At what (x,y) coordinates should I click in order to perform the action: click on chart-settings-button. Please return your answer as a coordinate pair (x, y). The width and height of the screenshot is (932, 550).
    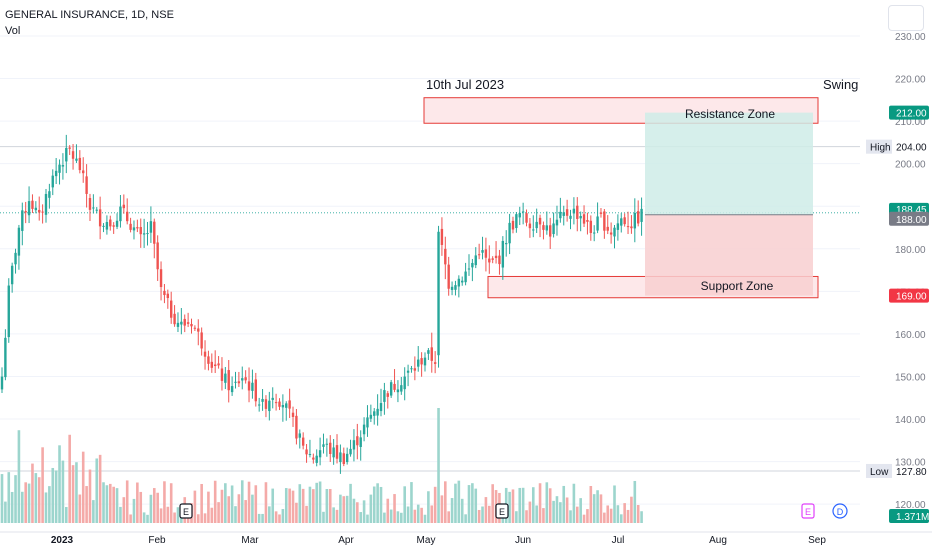
    Looking at the image, I should click on (906, 18).